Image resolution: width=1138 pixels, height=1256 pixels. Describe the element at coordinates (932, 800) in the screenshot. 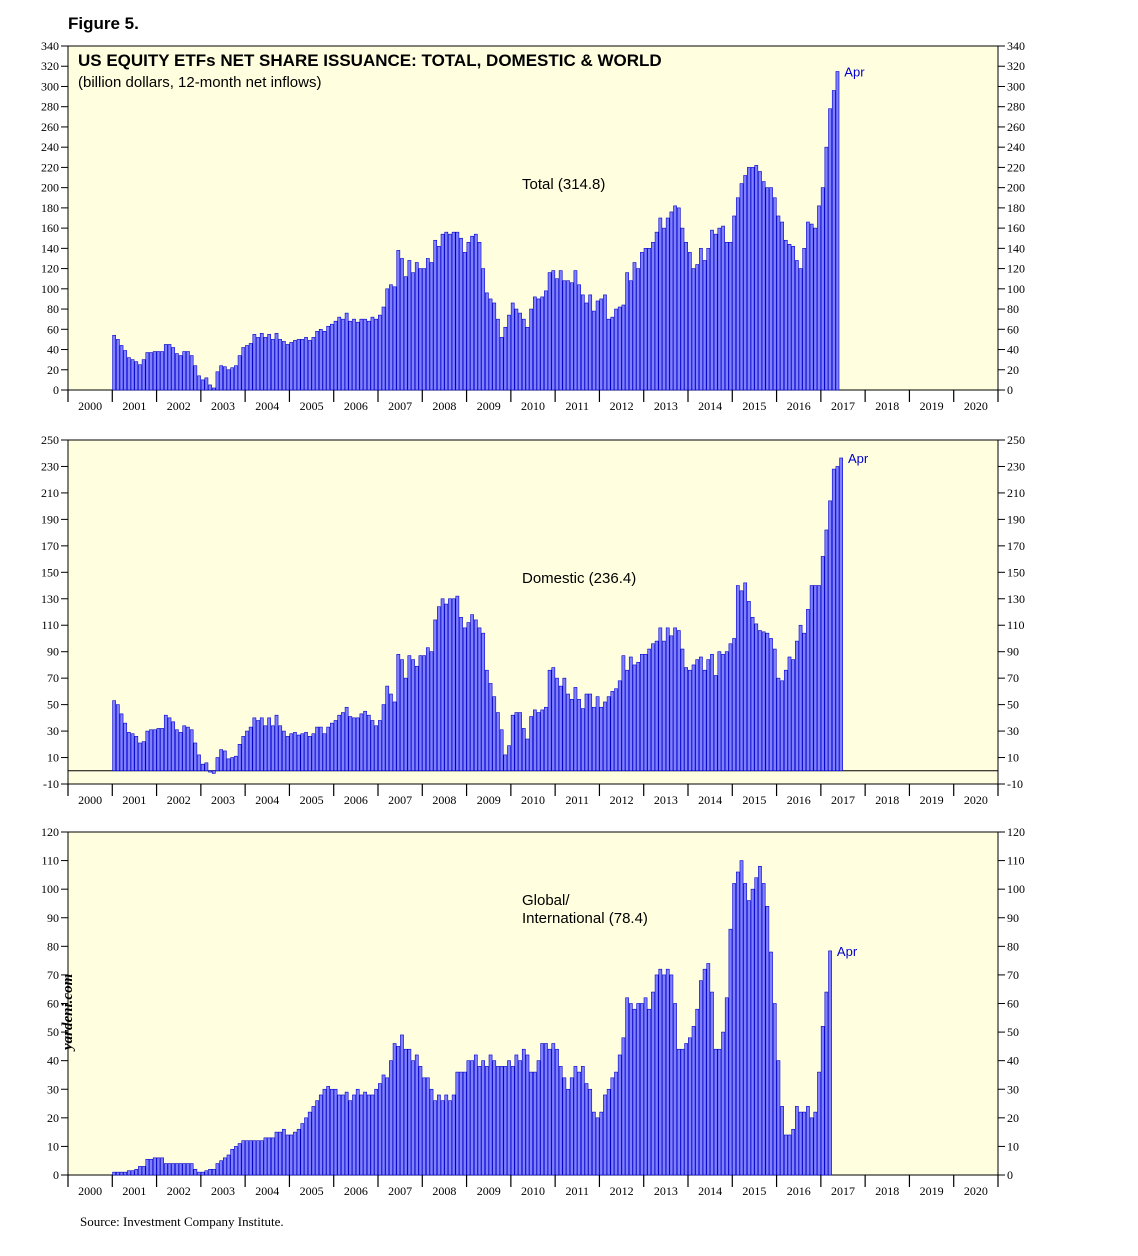

I see `x-tick-label: 2019` at that location.